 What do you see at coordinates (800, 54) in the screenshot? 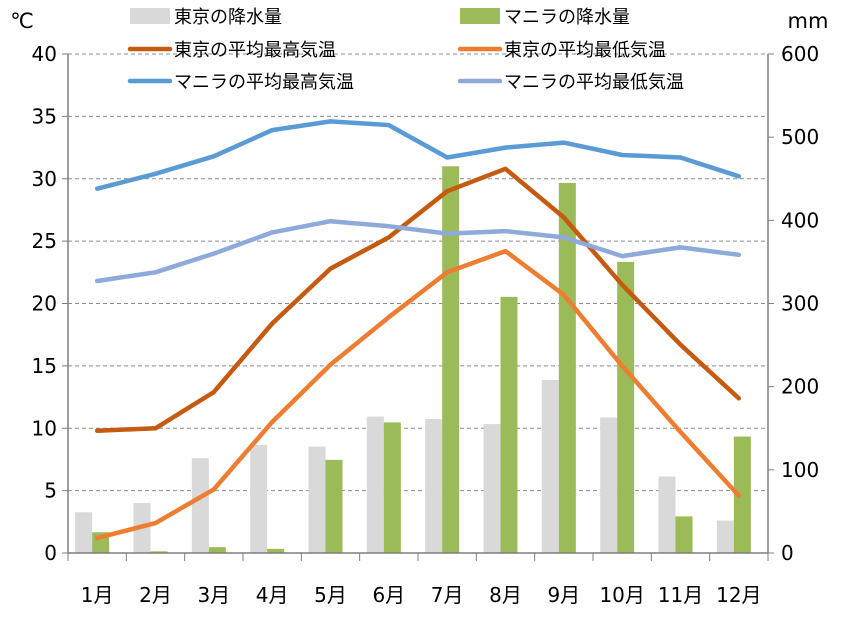
I see `right-tick-label: 600` at bounding box center [800, 54].